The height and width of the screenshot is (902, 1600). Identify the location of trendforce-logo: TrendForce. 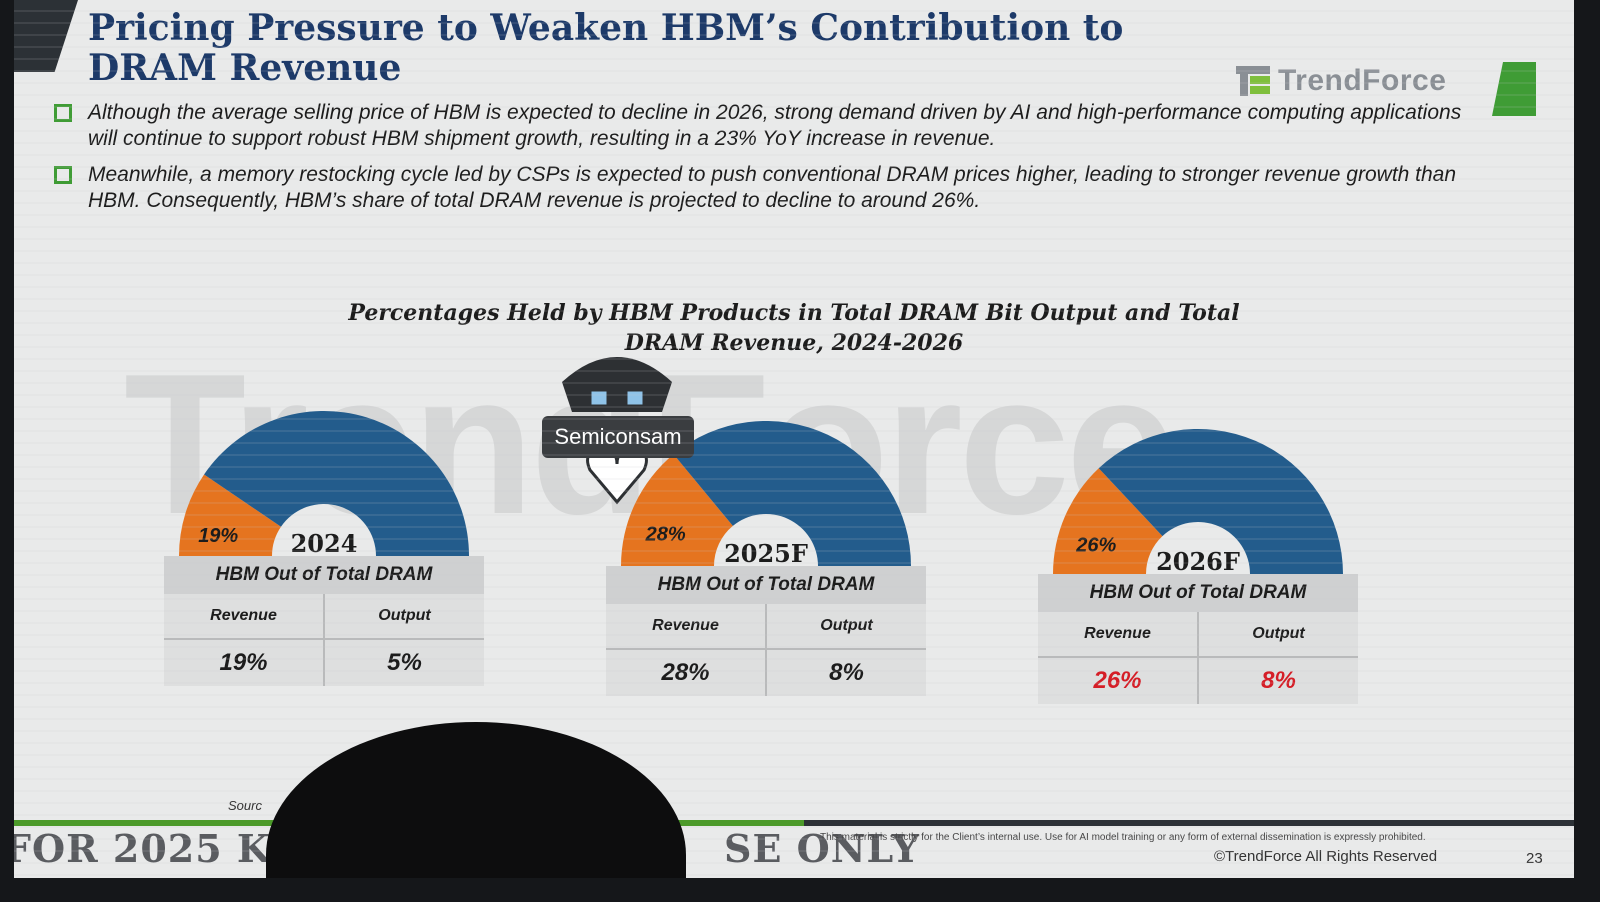
(1341, 81).